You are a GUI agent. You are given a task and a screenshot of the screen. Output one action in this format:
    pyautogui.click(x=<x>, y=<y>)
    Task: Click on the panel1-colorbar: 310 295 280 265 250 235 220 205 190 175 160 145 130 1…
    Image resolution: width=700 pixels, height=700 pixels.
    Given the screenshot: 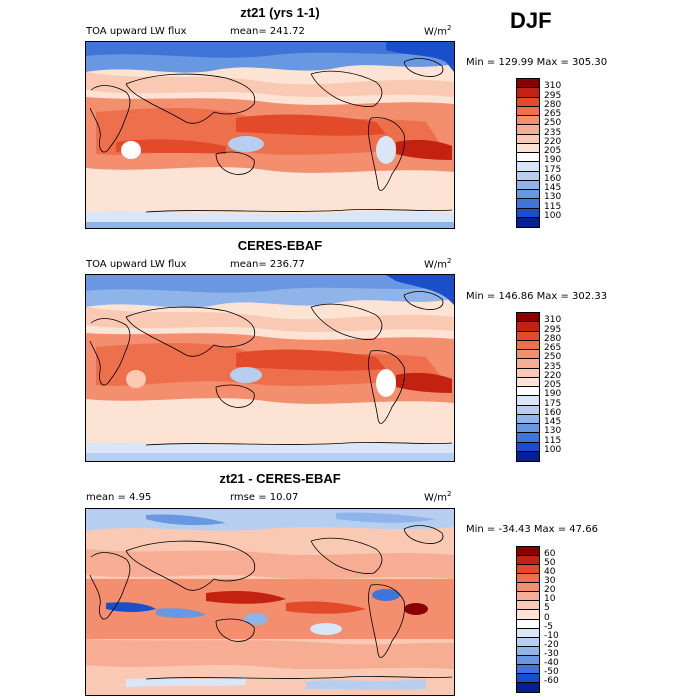 What is the action you would take?
    pyautogui.click(x=546, y=153)
    